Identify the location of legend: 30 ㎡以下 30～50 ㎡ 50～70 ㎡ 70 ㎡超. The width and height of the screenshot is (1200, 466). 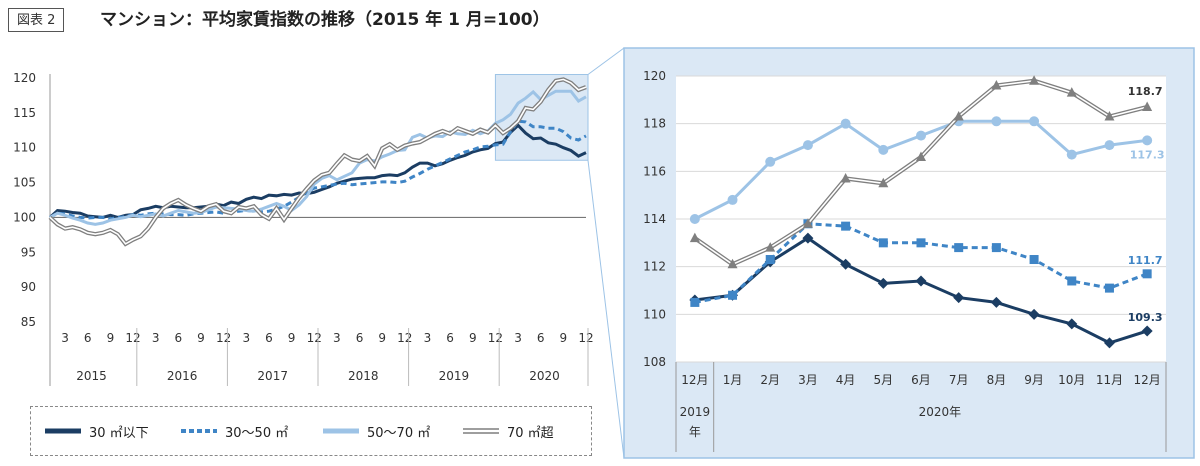
(311, 431).